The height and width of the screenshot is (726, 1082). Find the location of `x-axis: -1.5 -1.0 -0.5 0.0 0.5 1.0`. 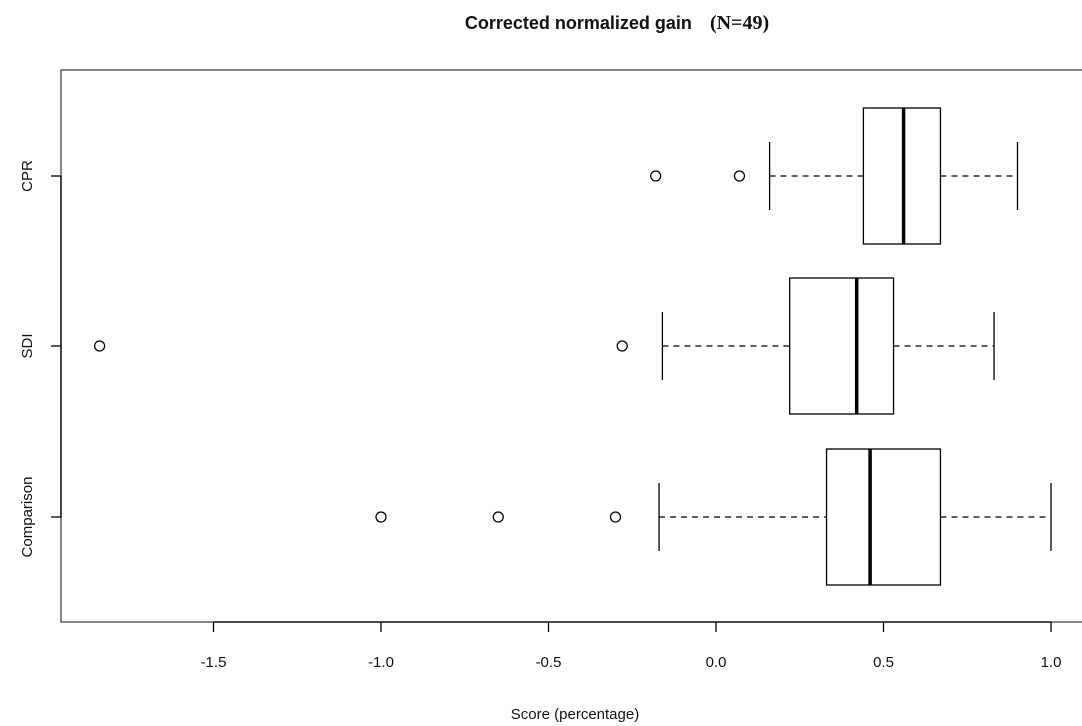

x-axis: -1.5 -1.0 -0.5 0.0 0.5 1.0 is located at coordinates (631, 646).